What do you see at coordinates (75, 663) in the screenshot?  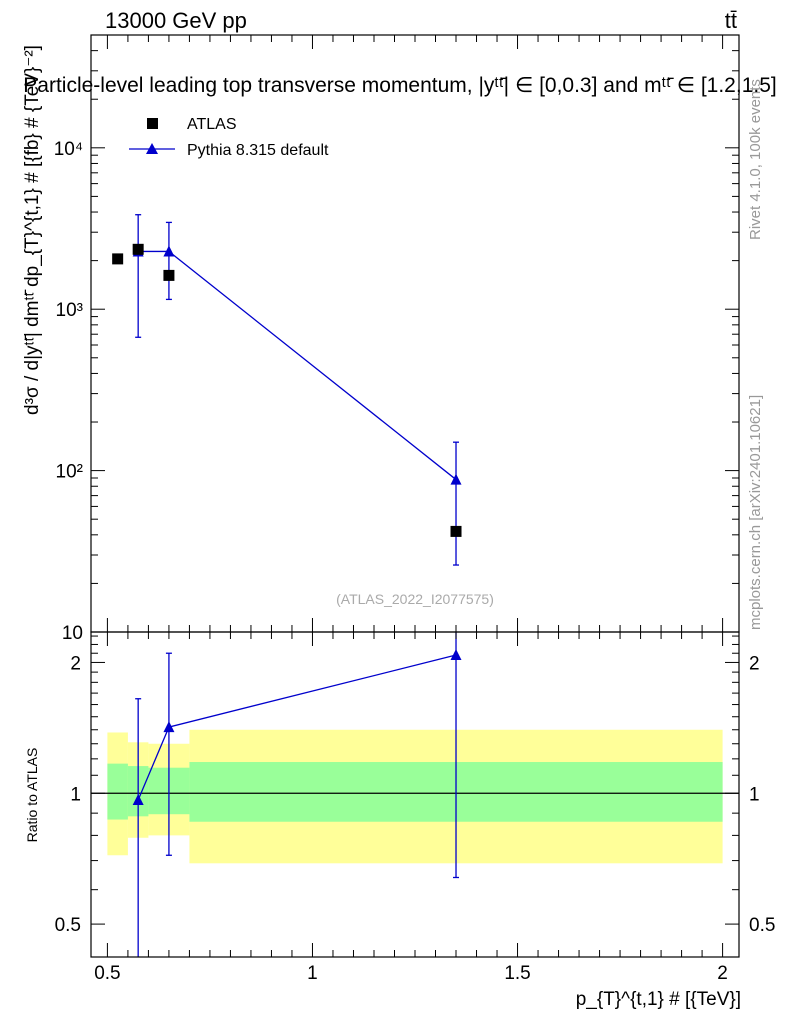 I see `ratio-y-tick-label-left: 2` at bounding box center [75, 663].